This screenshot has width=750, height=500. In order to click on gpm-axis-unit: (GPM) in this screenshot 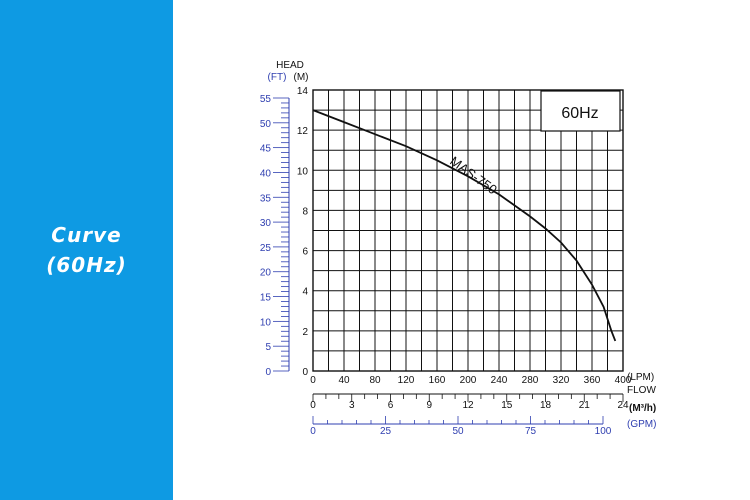, I will do `click(641, 424)`.